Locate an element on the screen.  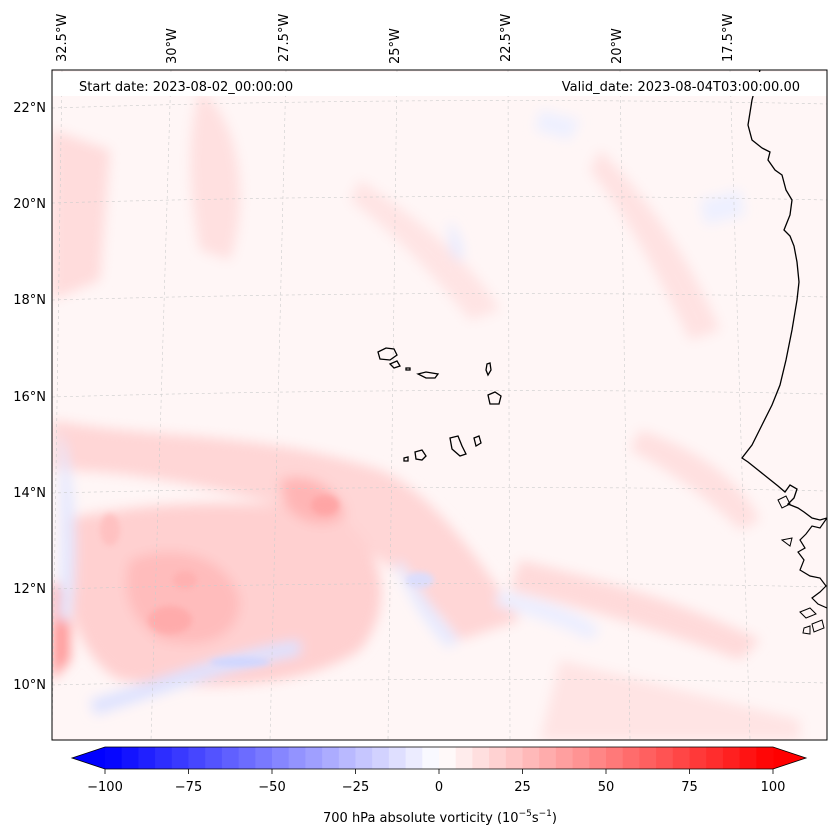
lon-label-30w: 30°W is located at coordinates (172, 46).